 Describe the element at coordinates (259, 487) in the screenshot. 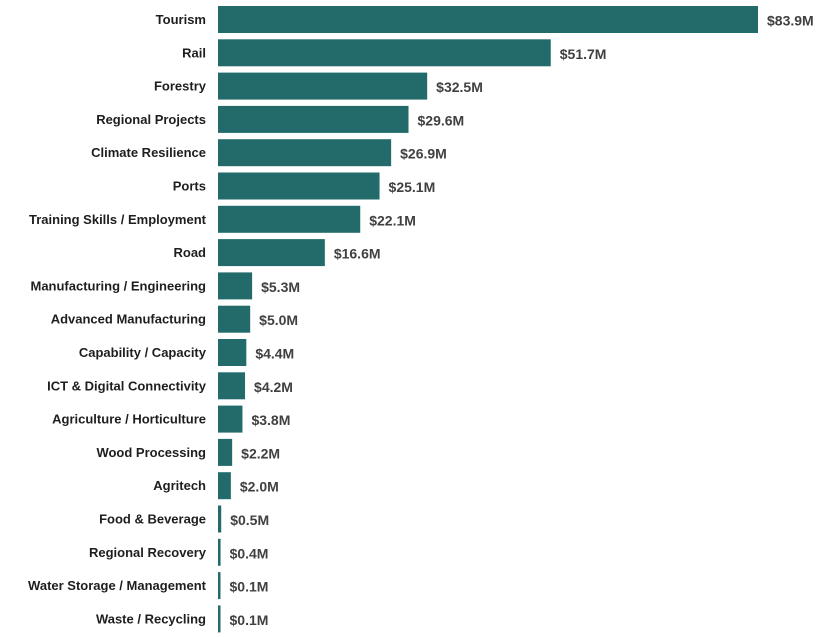

I see `value-label: $2.0M` at that location.